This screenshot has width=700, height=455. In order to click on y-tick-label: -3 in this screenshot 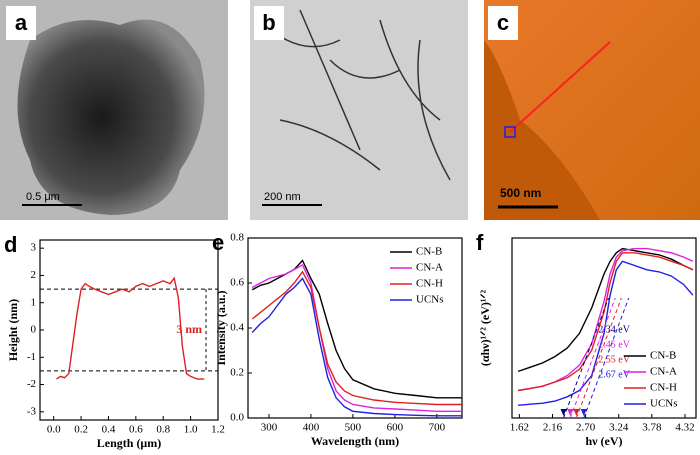, I will do `click(32, 411)`.